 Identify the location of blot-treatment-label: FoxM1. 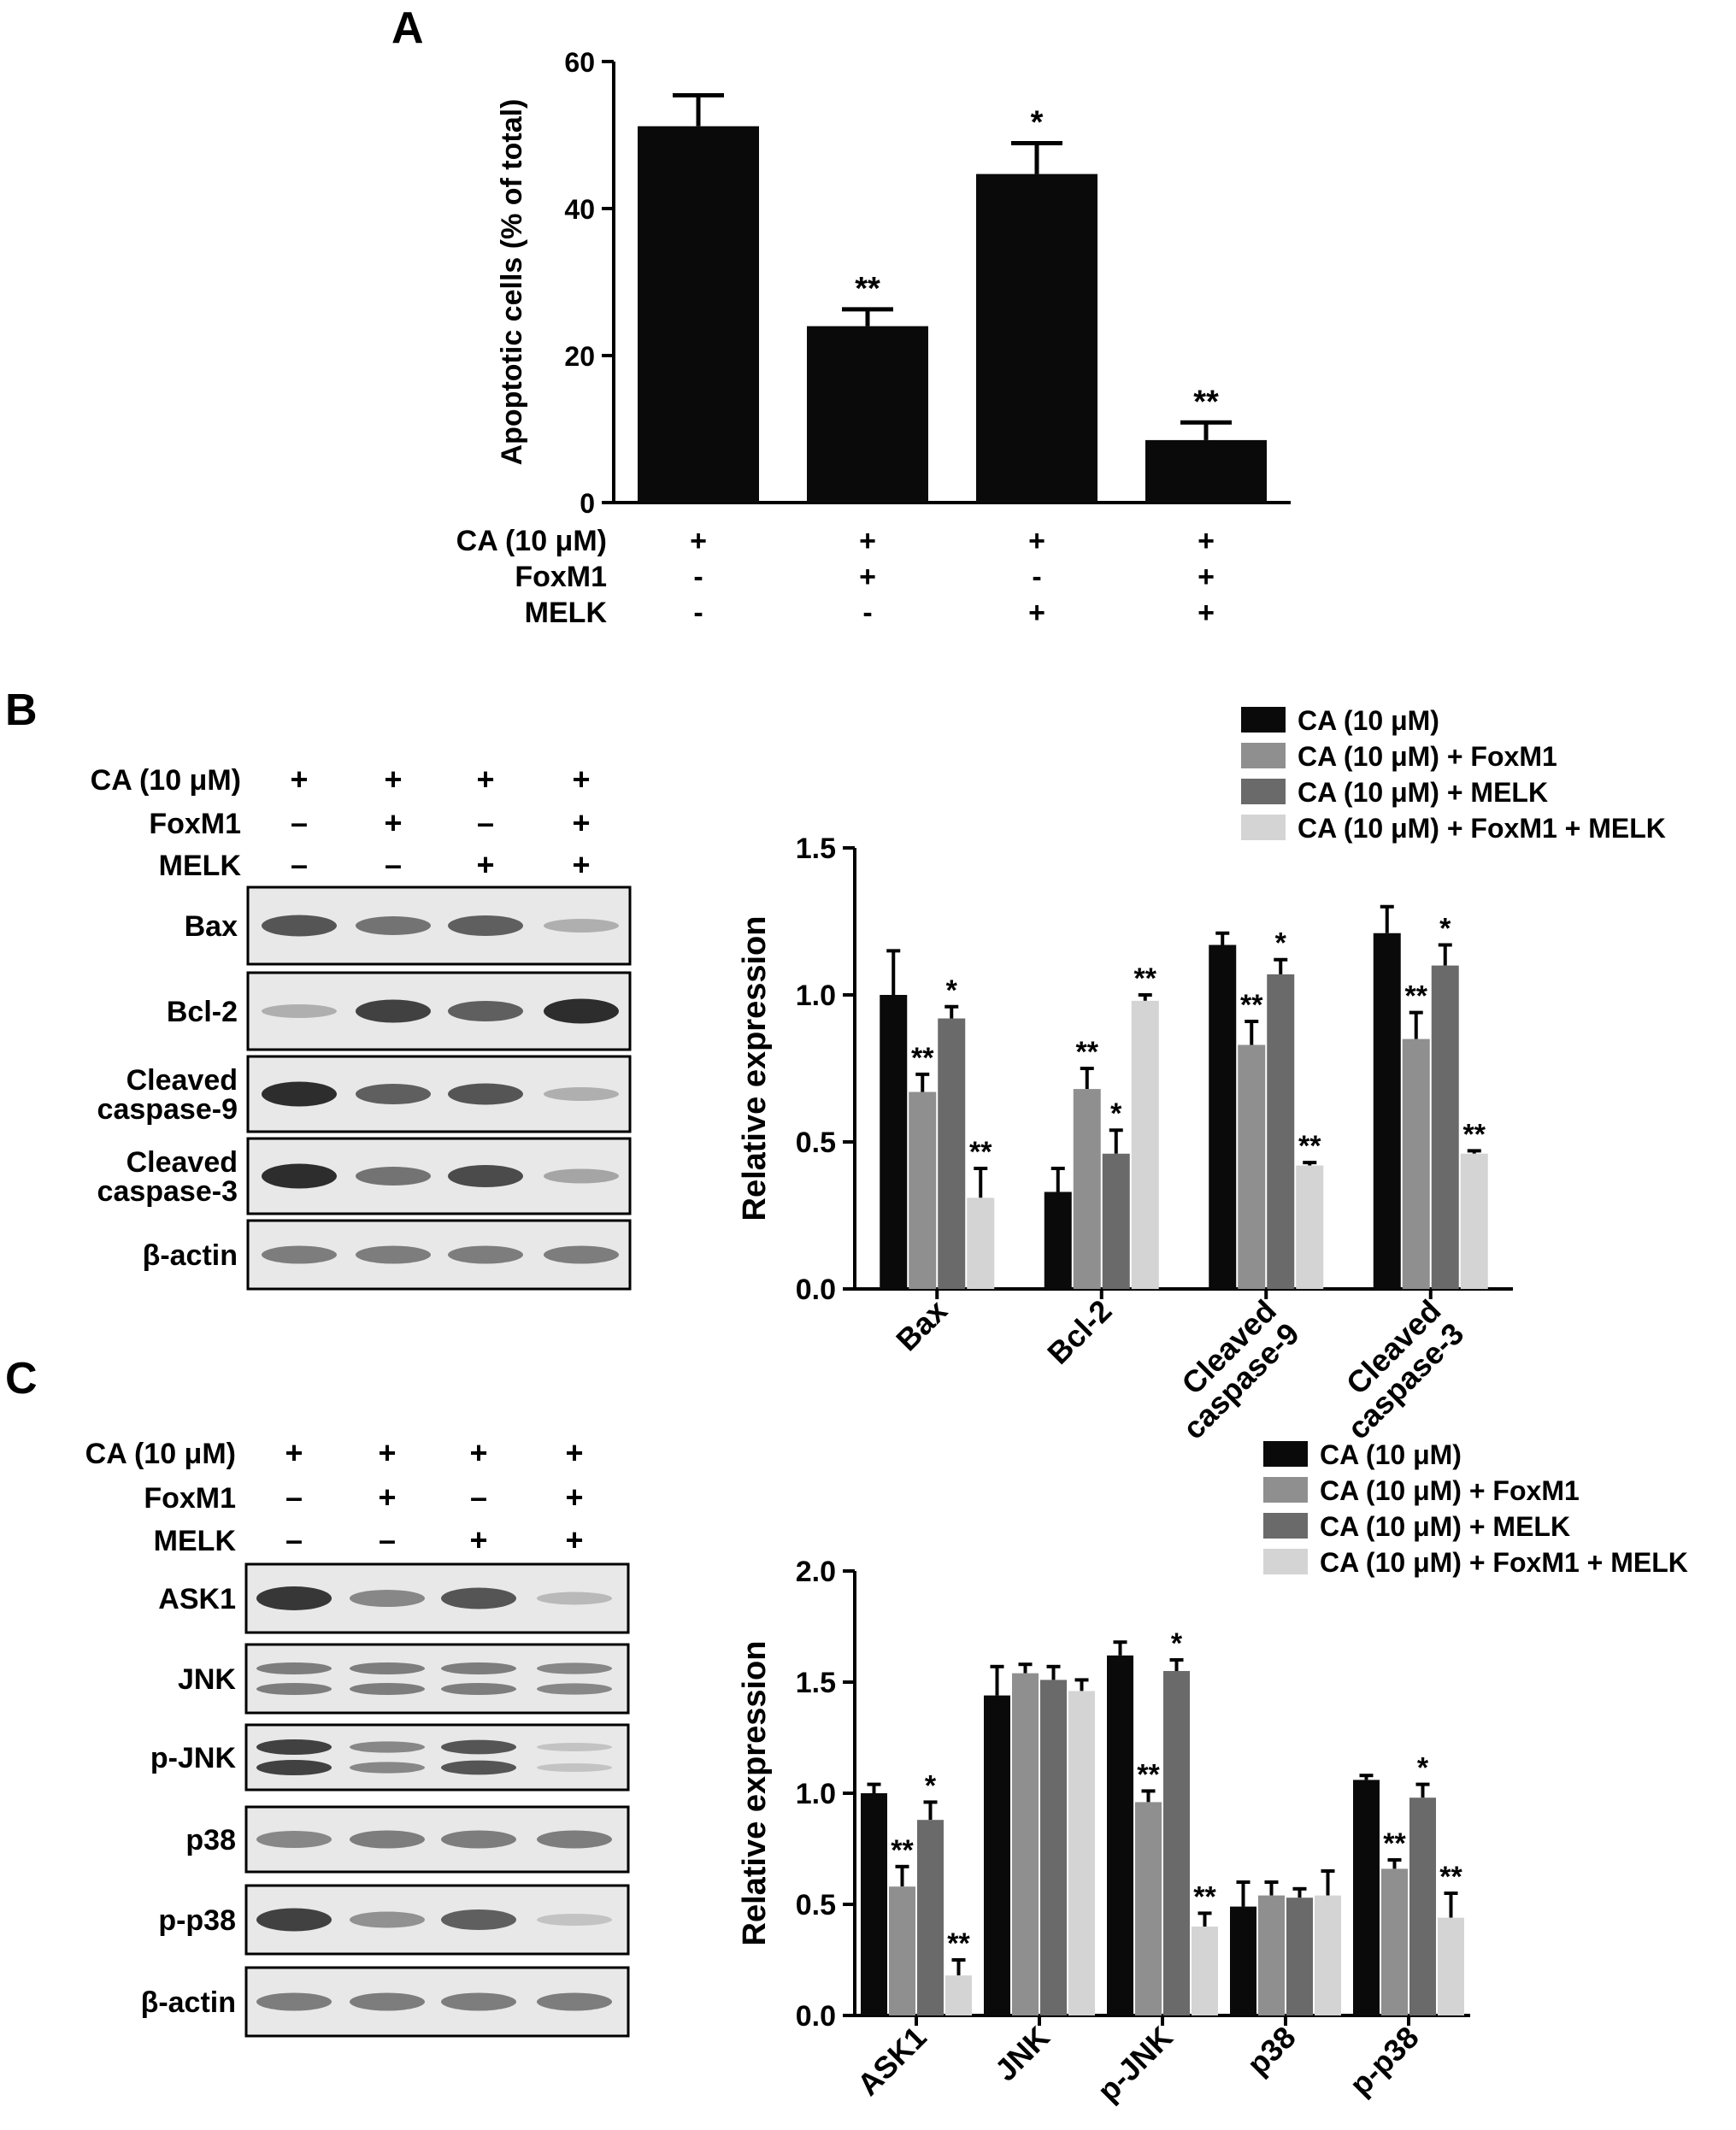
(195, 824).